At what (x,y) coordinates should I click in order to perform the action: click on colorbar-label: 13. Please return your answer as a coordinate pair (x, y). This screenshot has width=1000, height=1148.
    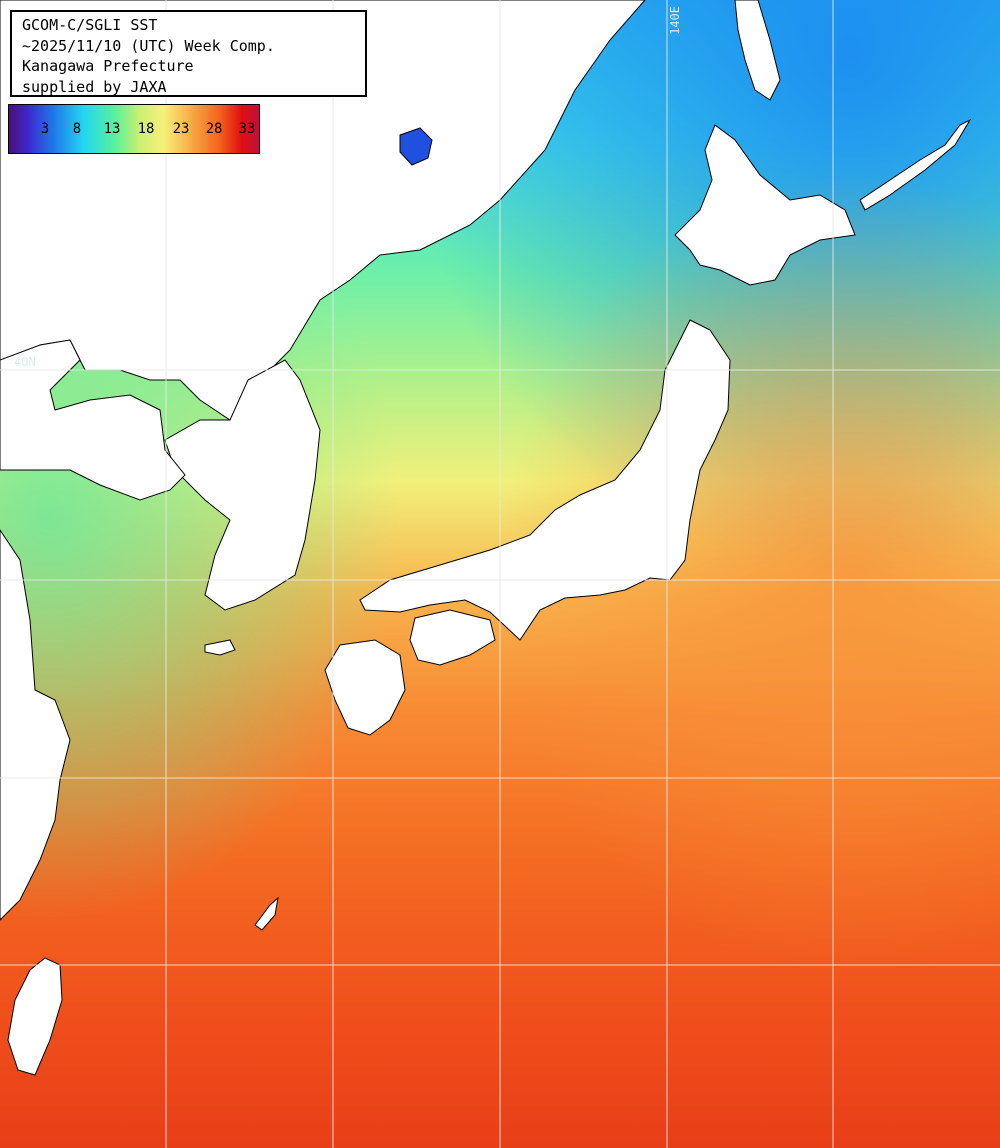
    Looking at the image, I should click on (112, 129).